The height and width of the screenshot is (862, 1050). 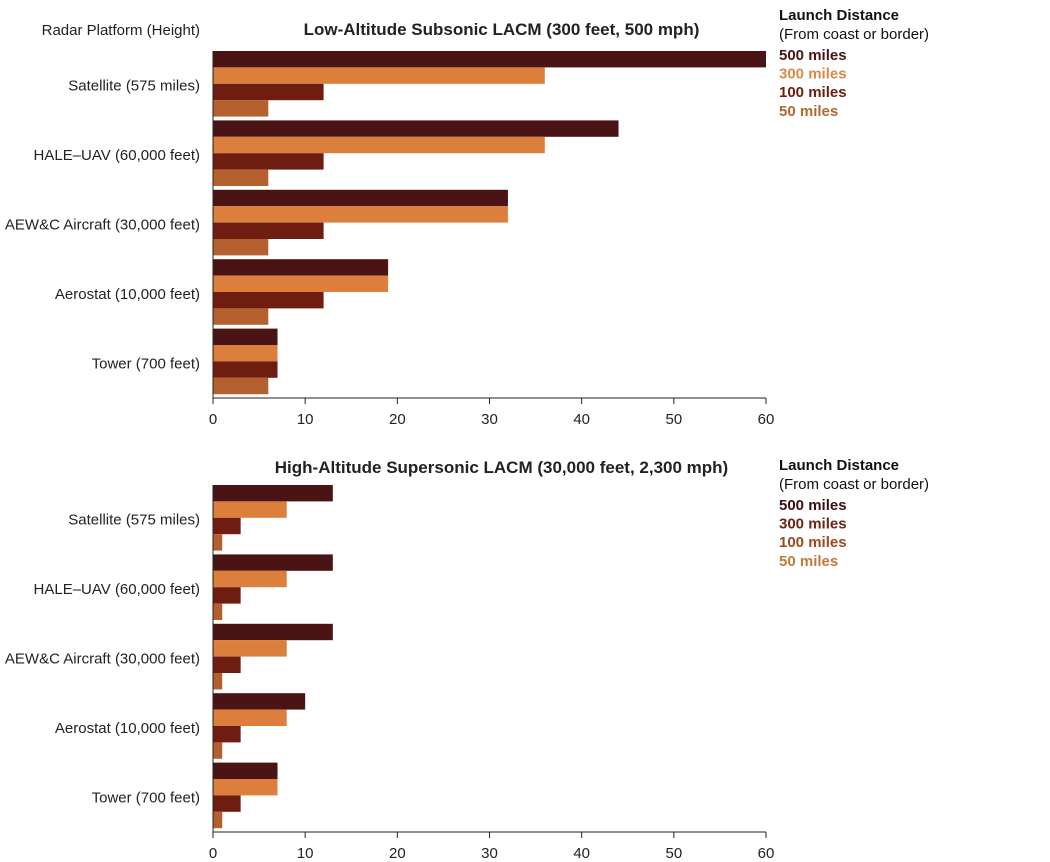 What do you see at coordinates (121, 30) in the screenshot?
I see `y-axis-label: Radar Platform (Height)` at bounding box center [121, 30].